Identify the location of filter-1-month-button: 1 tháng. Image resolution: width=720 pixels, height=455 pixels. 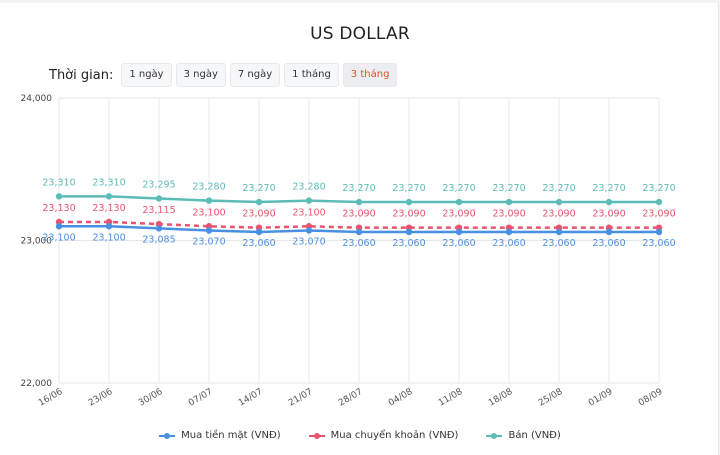
(311, 75).